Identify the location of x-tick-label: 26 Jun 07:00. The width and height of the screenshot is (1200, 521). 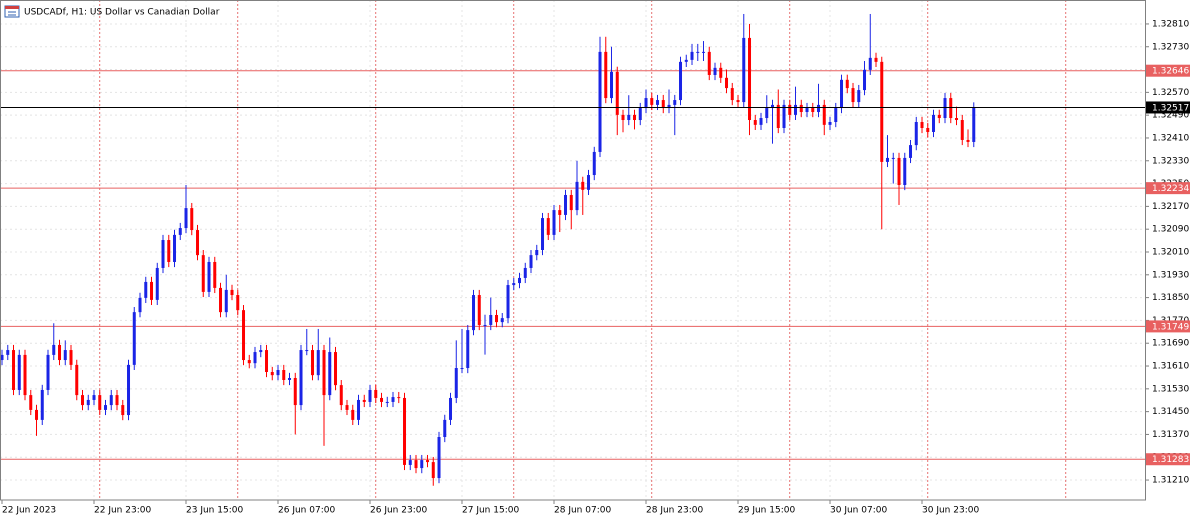
(306, 511).